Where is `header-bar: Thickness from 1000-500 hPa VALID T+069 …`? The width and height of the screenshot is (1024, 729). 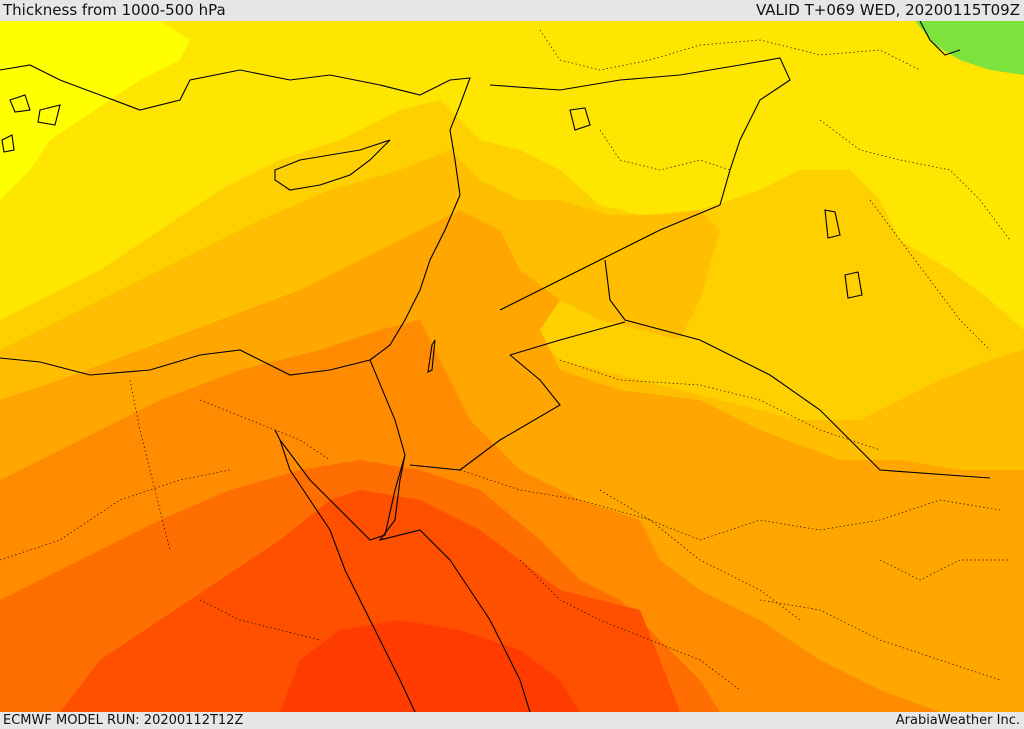 header-bar: Thickness from 1000-500 hPa VALID T+069 … is located at coordinates (512, 10).